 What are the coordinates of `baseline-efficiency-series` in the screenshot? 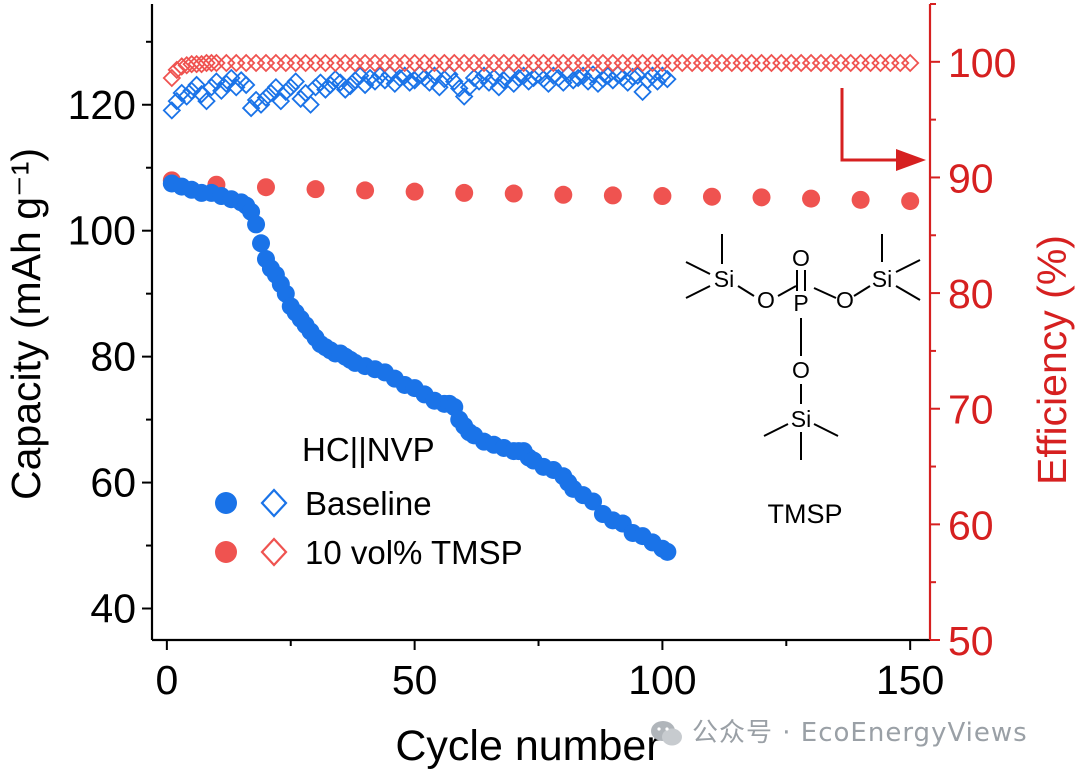 It's located at (419, 92).